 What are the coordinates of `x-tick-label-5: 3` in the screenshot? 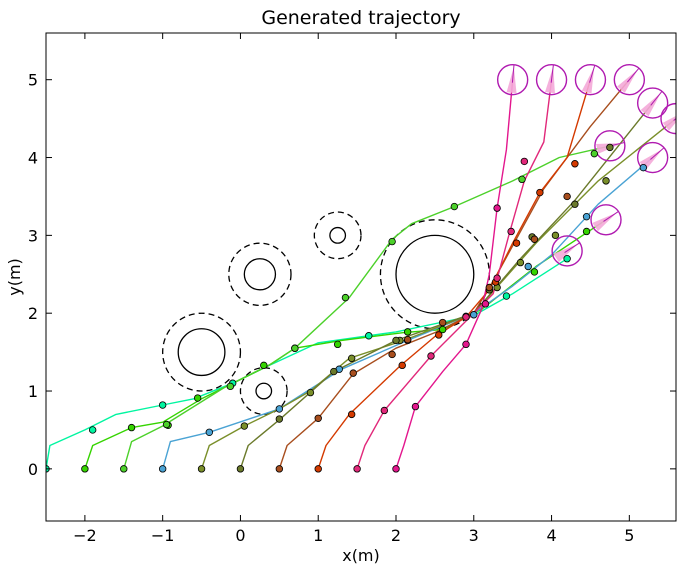 It's located at (474, 535).